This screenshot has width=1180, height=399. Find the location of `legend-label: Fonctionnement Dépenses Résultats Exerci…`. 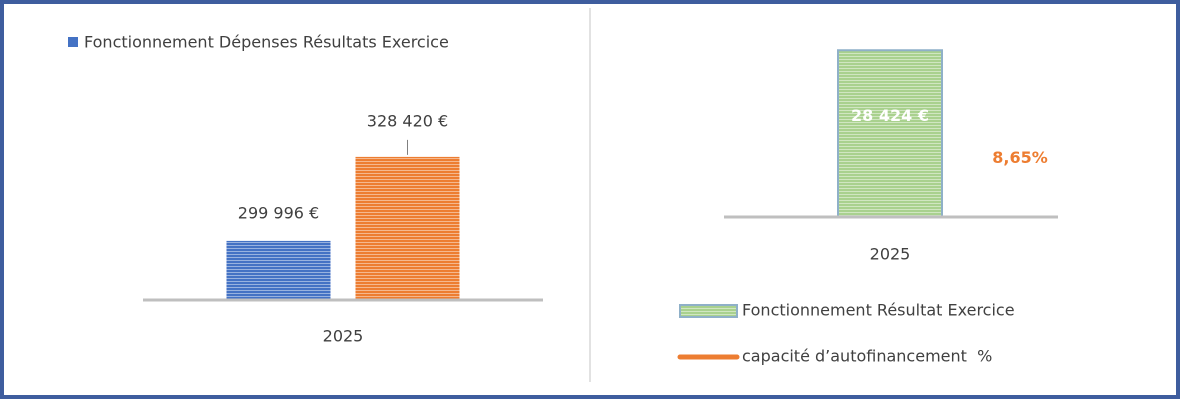

legend-label: Fonctionnement Dépenses Résultats Exerci… is located at coordinates (266, 42).